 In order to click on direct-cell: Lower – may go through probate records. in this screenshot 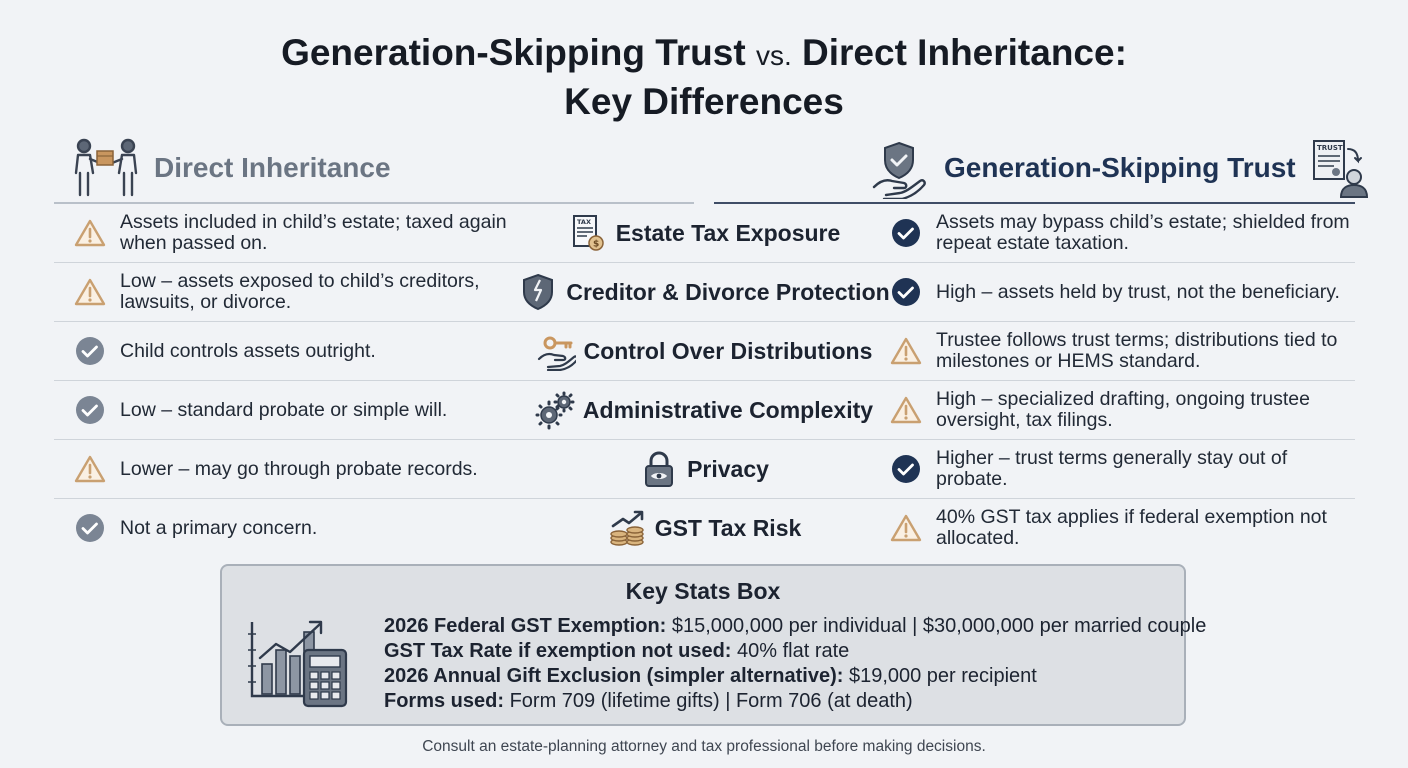, I will do `click(294, 469)`.